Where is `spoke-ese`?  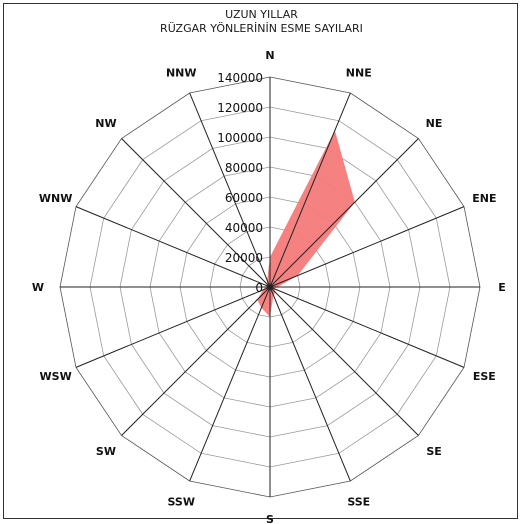
spoke-ese is located at coordinates (367, 327).